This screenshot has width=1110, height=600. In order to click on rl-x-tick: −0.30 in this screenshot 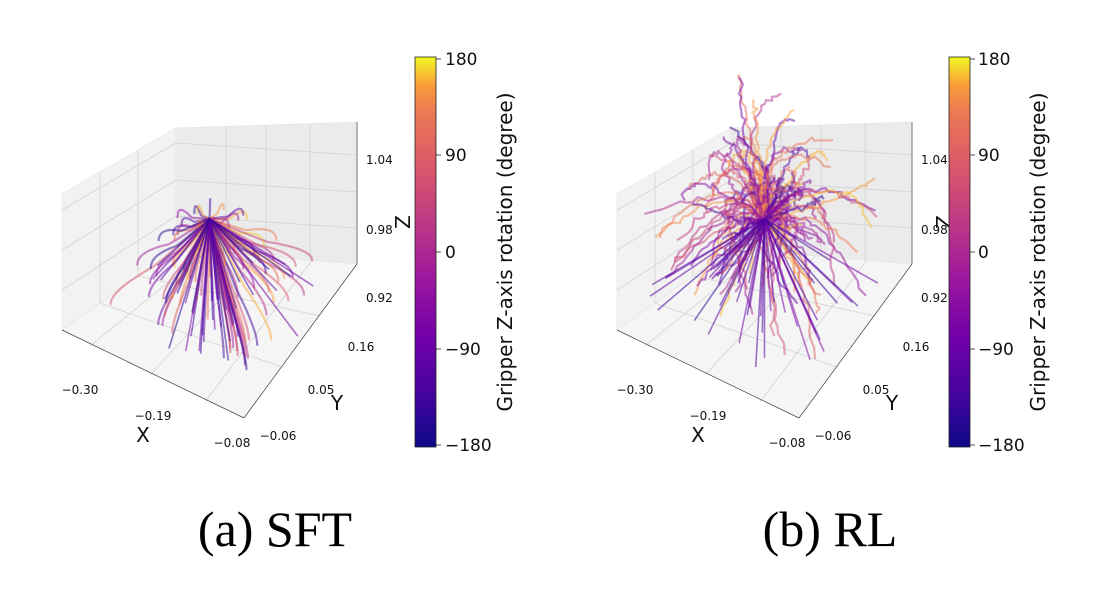, I will do `click(635, 390)`.